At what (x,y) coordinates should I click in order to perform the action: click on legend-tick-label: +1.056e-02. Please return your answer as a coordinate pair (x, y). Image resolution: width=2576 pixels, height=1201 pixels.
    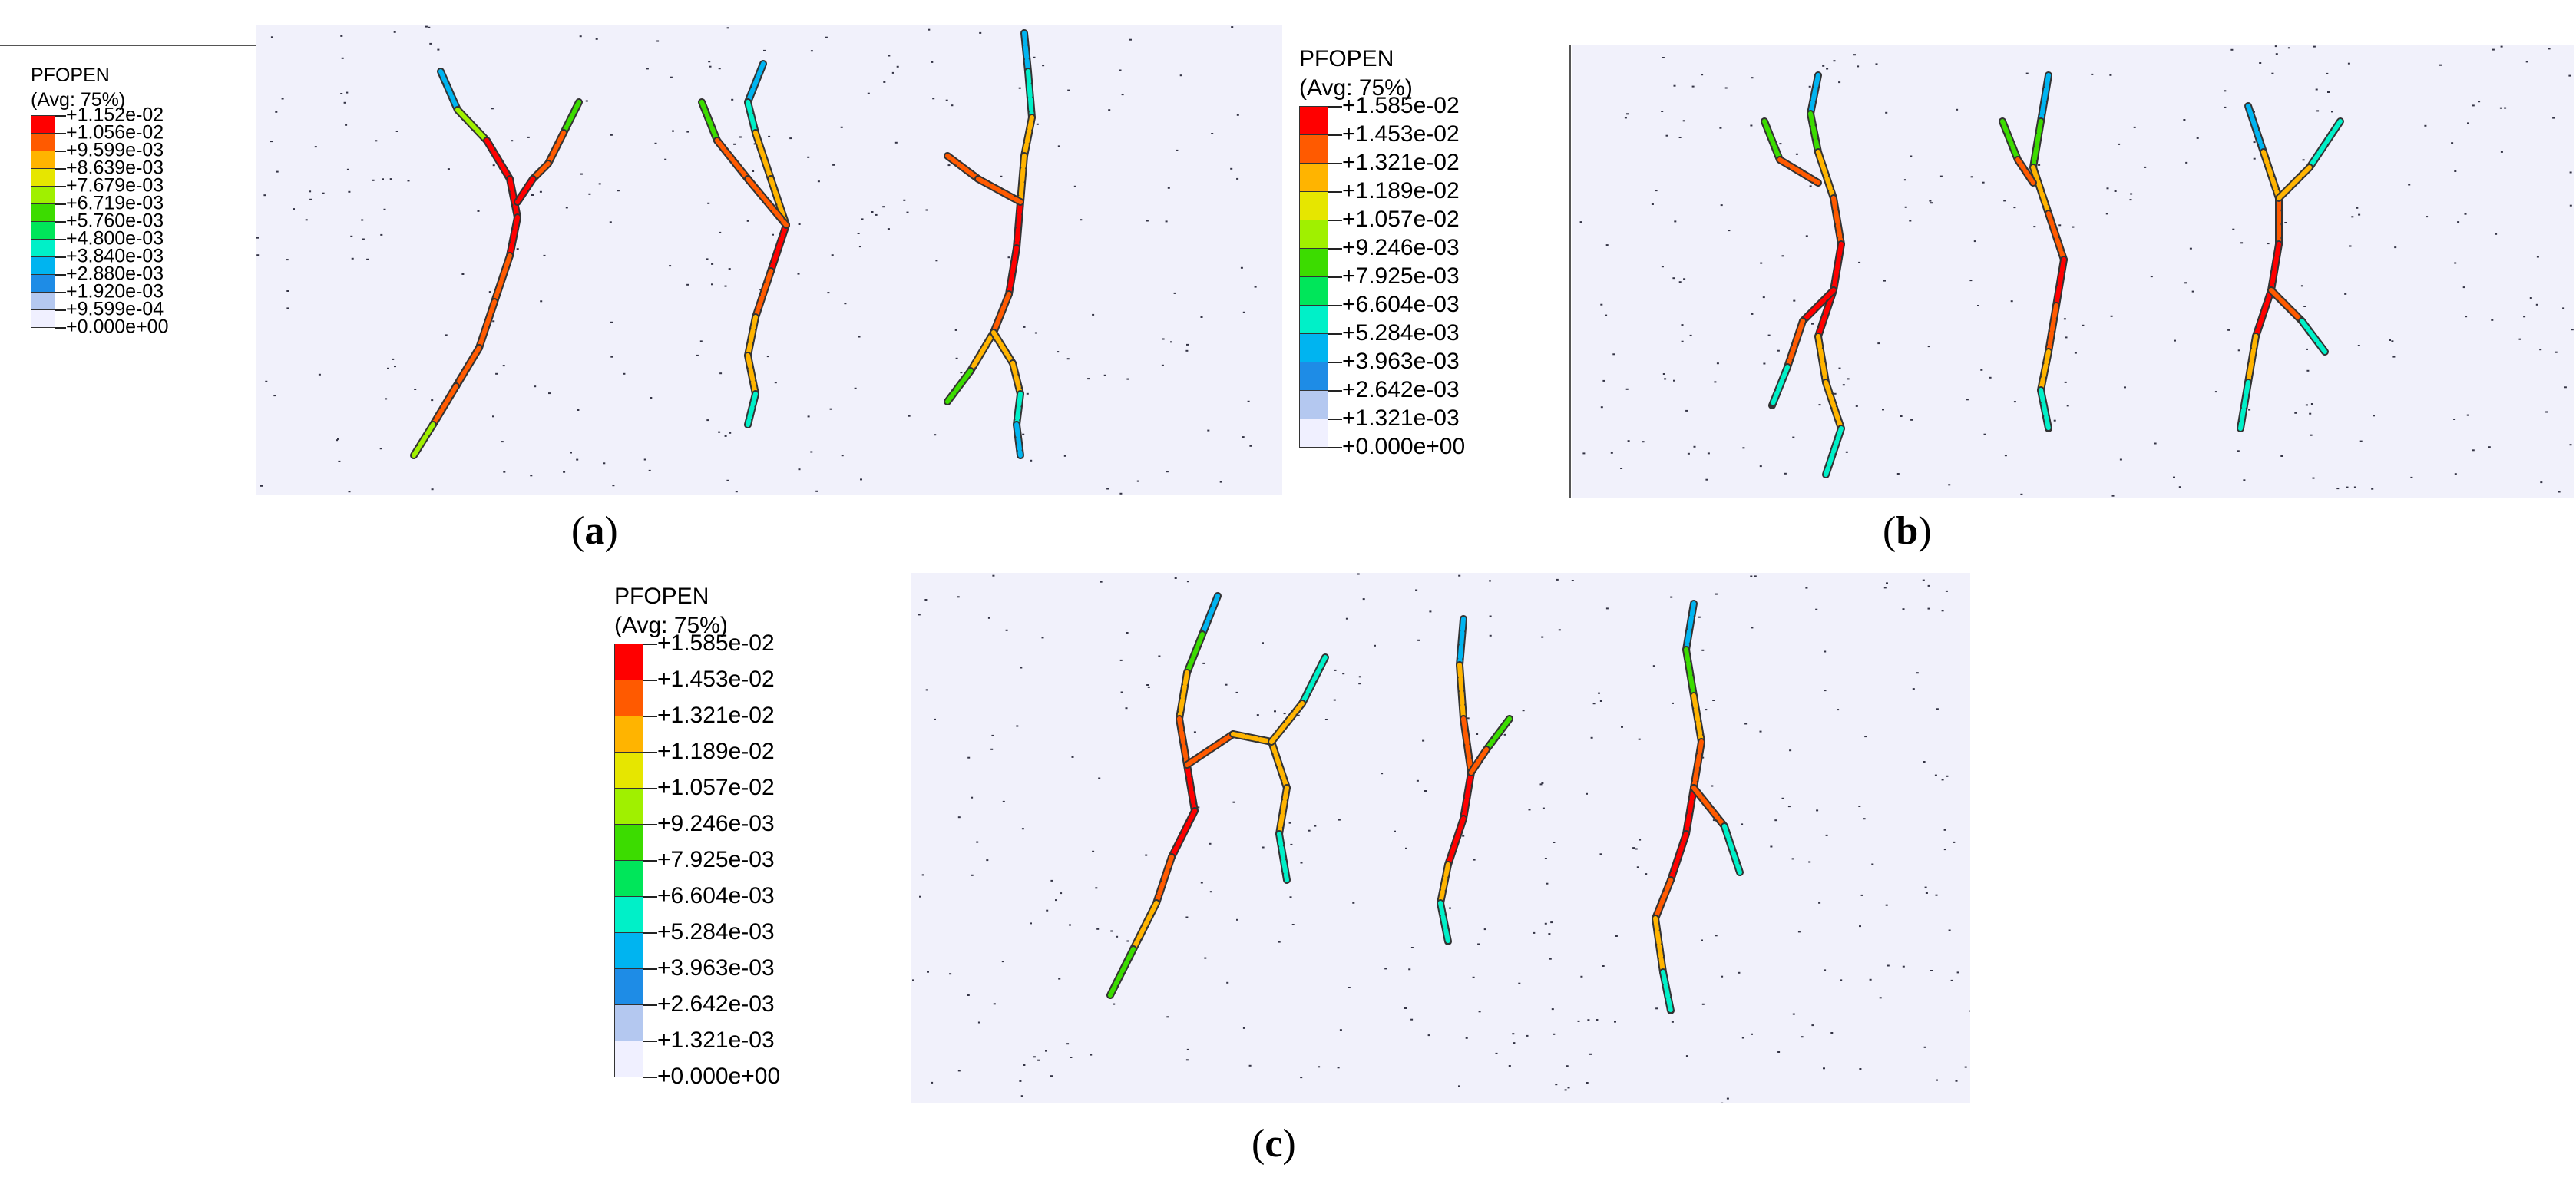
    Looking at the image, I should click on (115, 132).